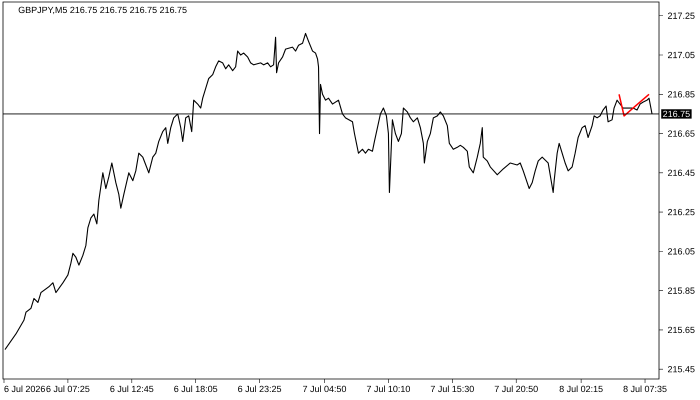 The width and height of the screenshot is (700, 400). What do you see at coordinates (196, 389) in the screenshot?
I see `x-tick-label: 6 Jul 18:05` at bounding box center [196, 389].